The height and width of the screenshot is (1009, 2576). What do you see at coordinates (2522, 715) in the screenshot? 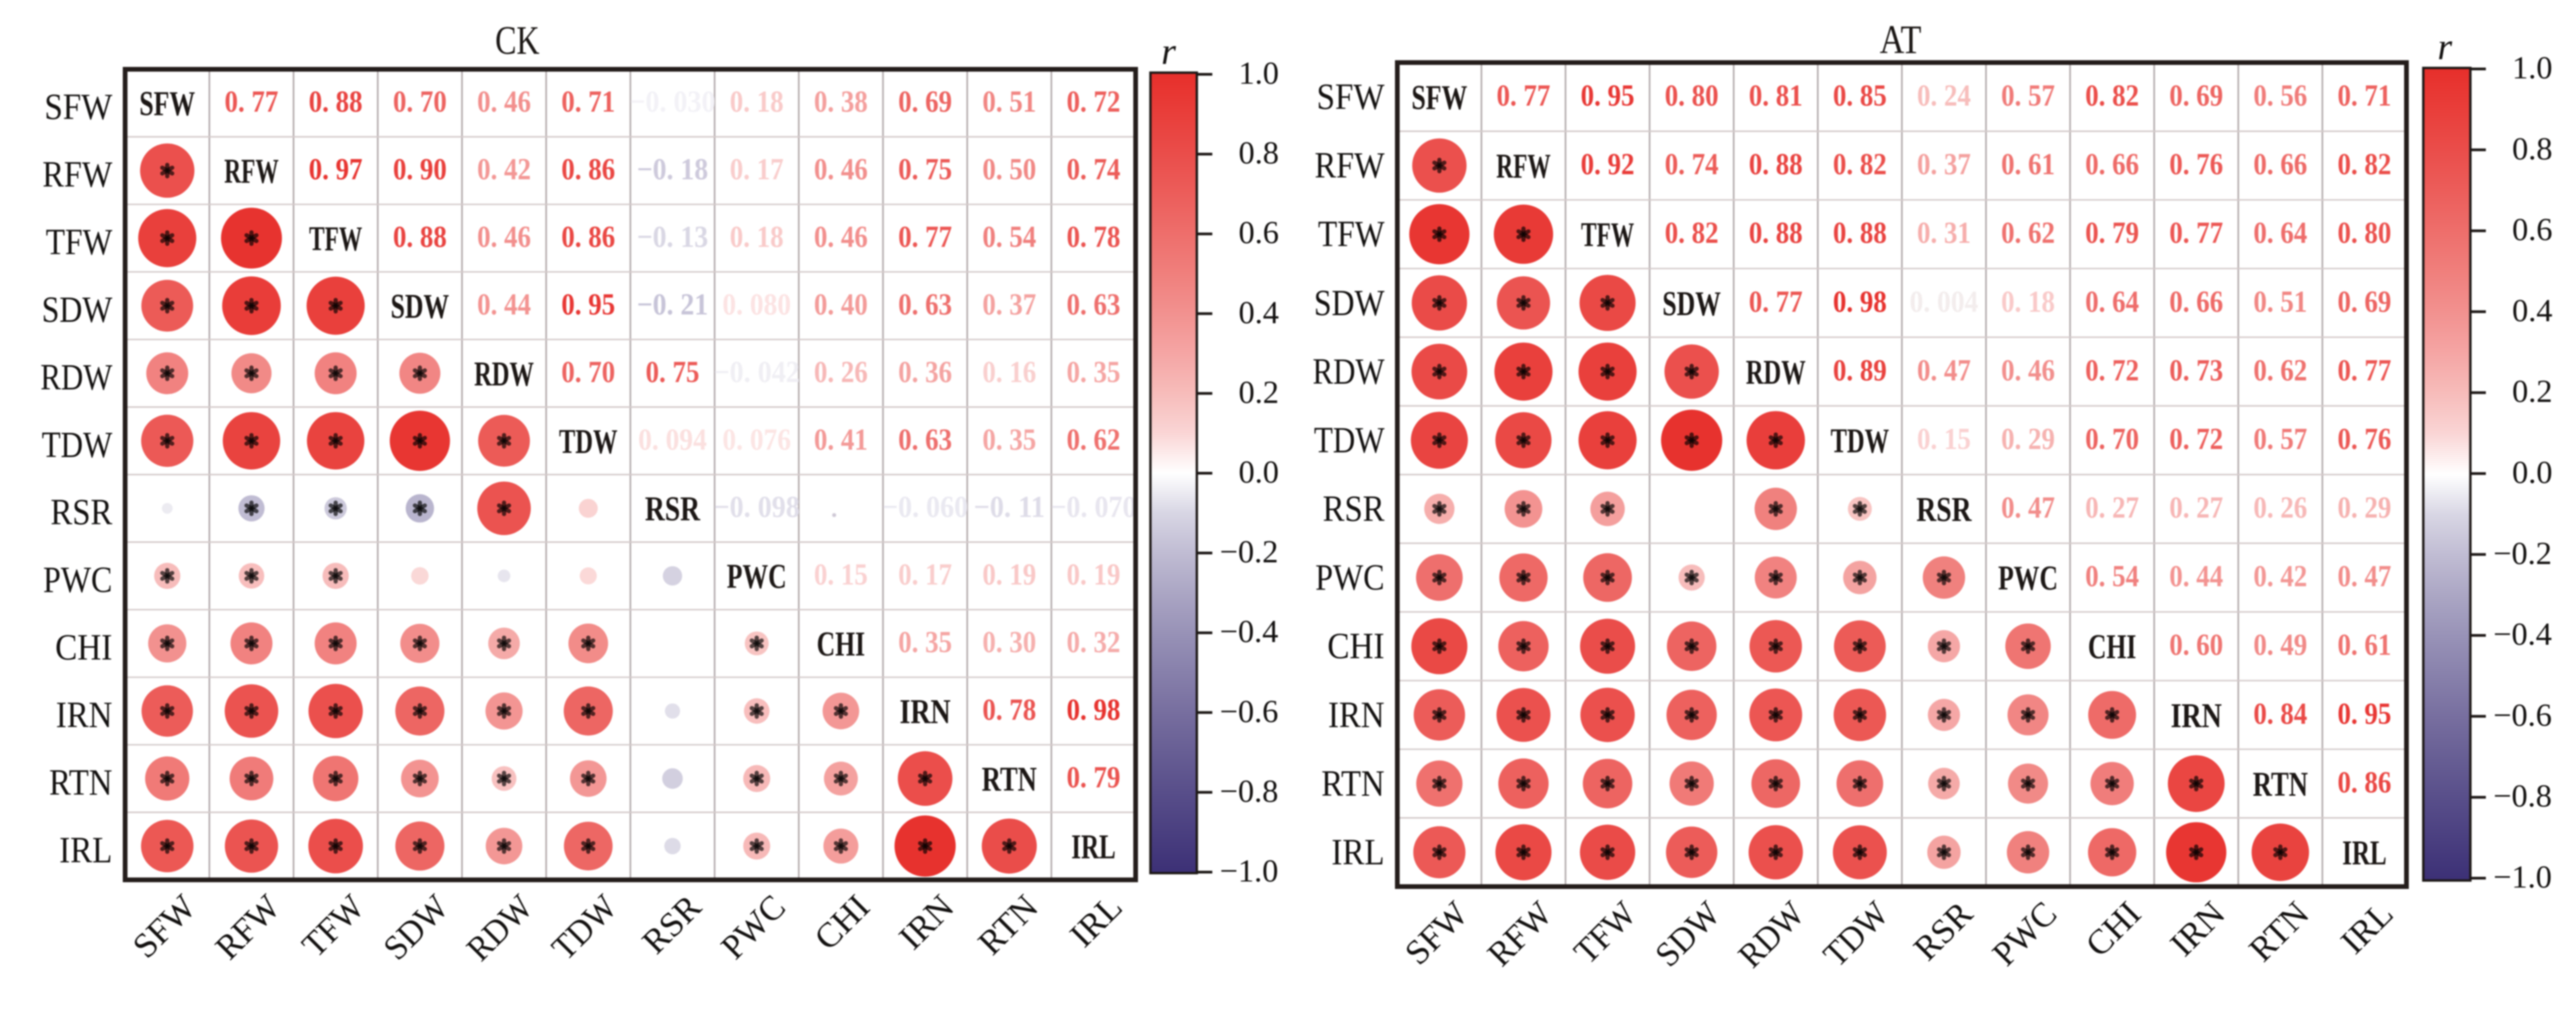
I see `svg-text: −0.6` at bounding box center [2522, 715].